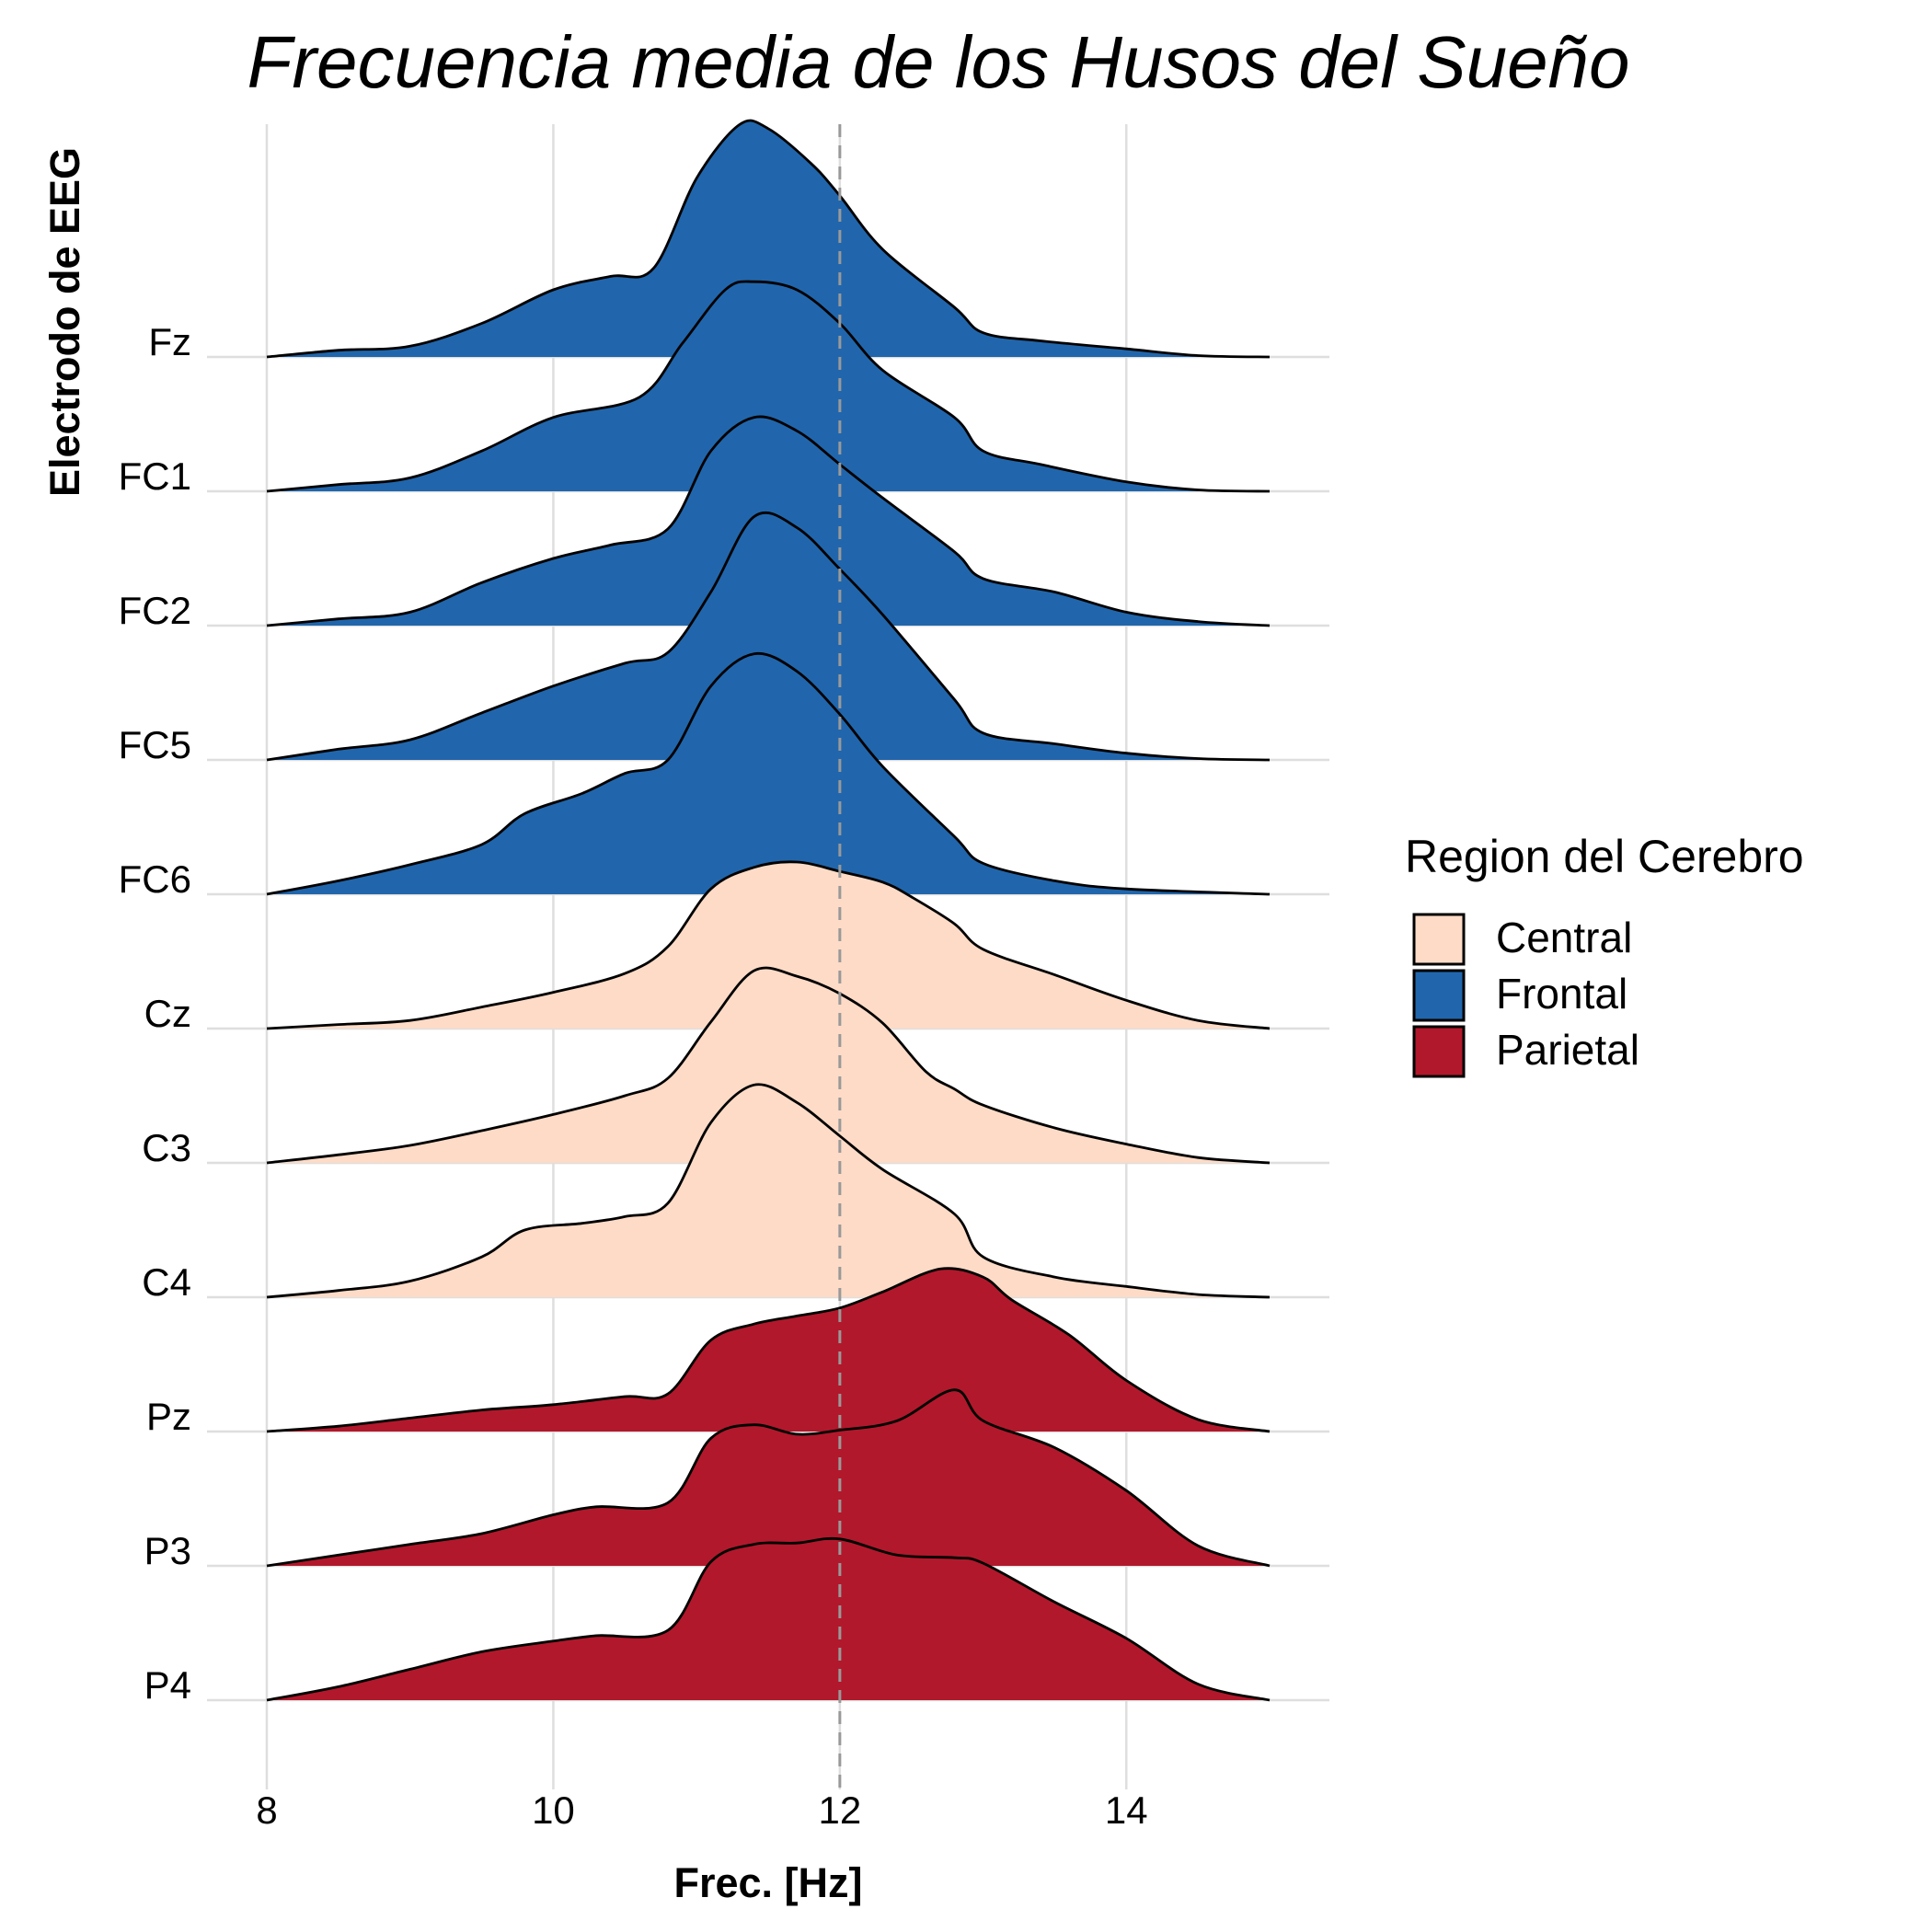 The image size is (1932, 1932). Describe the element at coordinates (553, 1810) in the screenshot. I see `x-tick-label: 10` at that location.